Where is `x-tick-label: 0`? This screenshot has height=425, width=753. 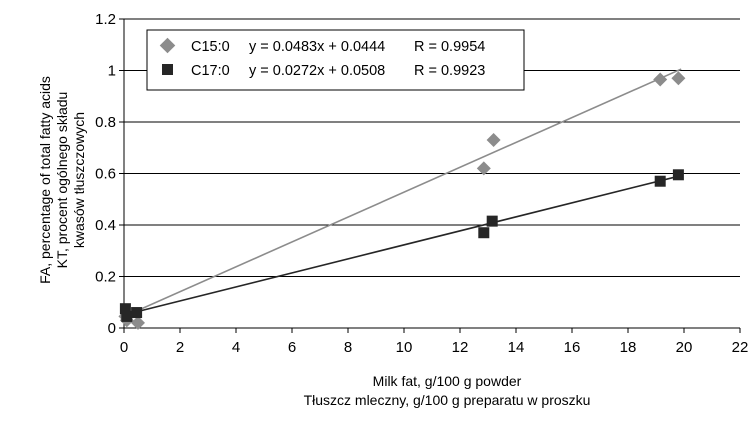
x-tick-label: 0 is located at coordinates (124, 347).